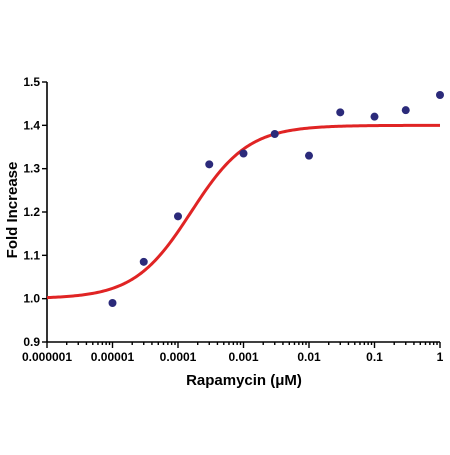 The width and height of the screenshot is (450, 455). I want to click on y-axis-title: Fold Increase, so click(12, 210).